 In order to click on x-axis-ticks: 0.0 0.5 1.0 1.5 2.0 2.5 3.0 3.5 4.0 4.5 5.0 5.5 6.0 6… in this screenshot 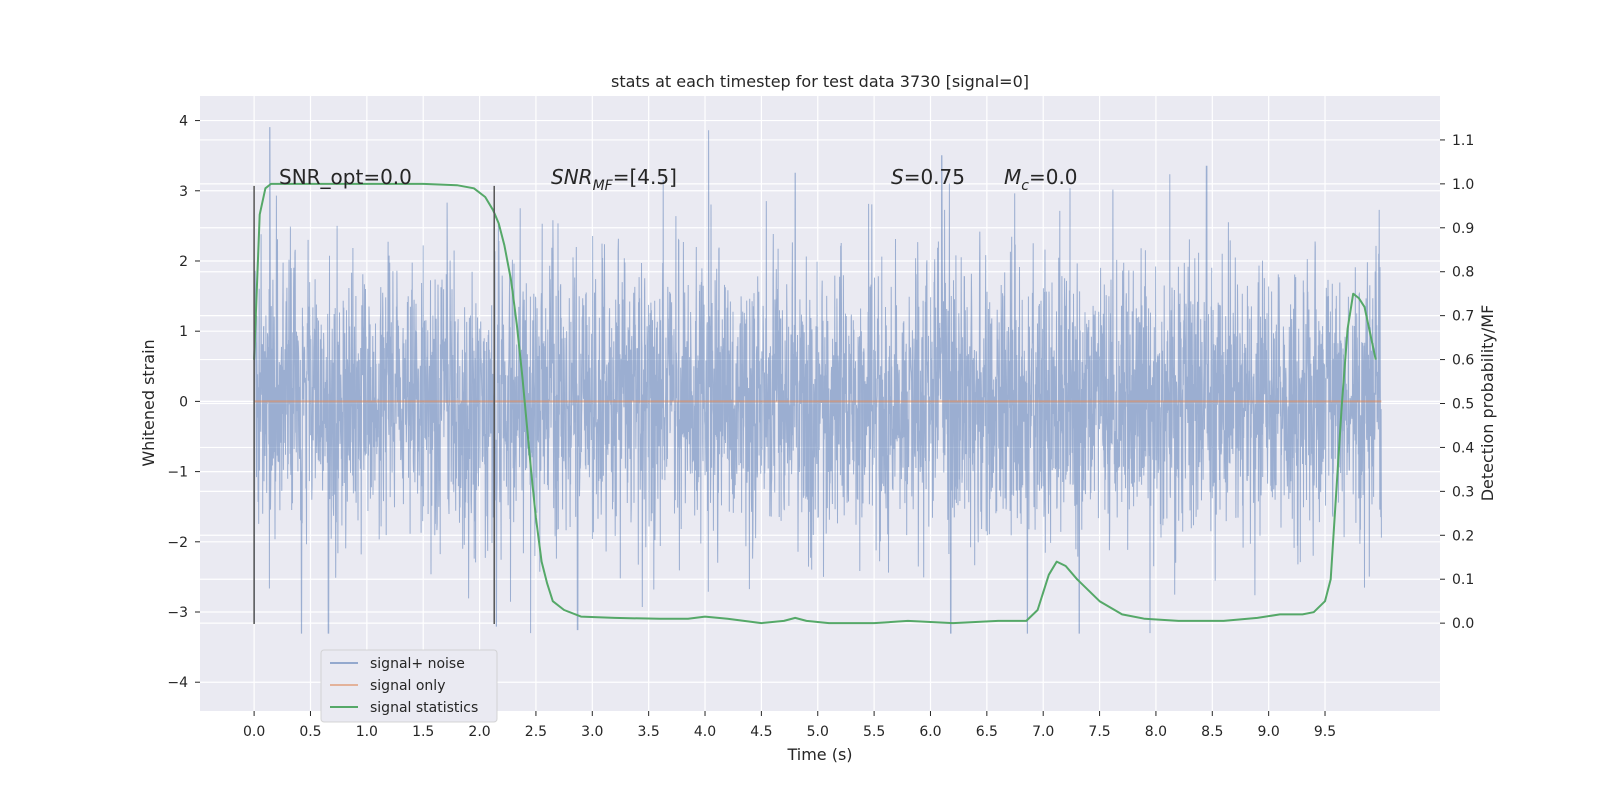, I will do `click(789, 725)`.